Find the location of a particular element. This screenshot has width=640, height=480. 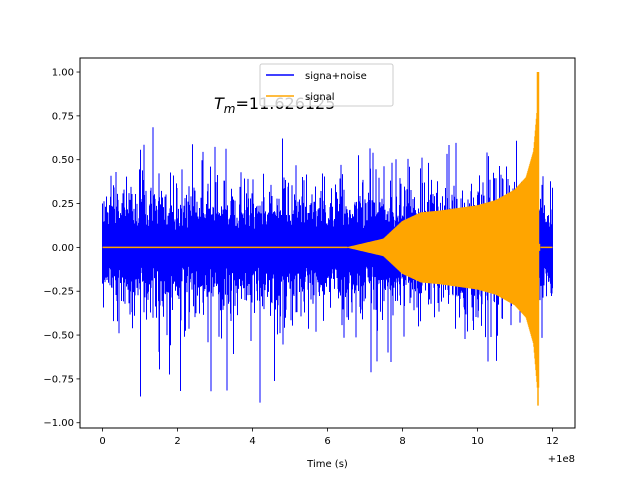

y-tick-label: 0.50 is located at coordinates (63, 160).